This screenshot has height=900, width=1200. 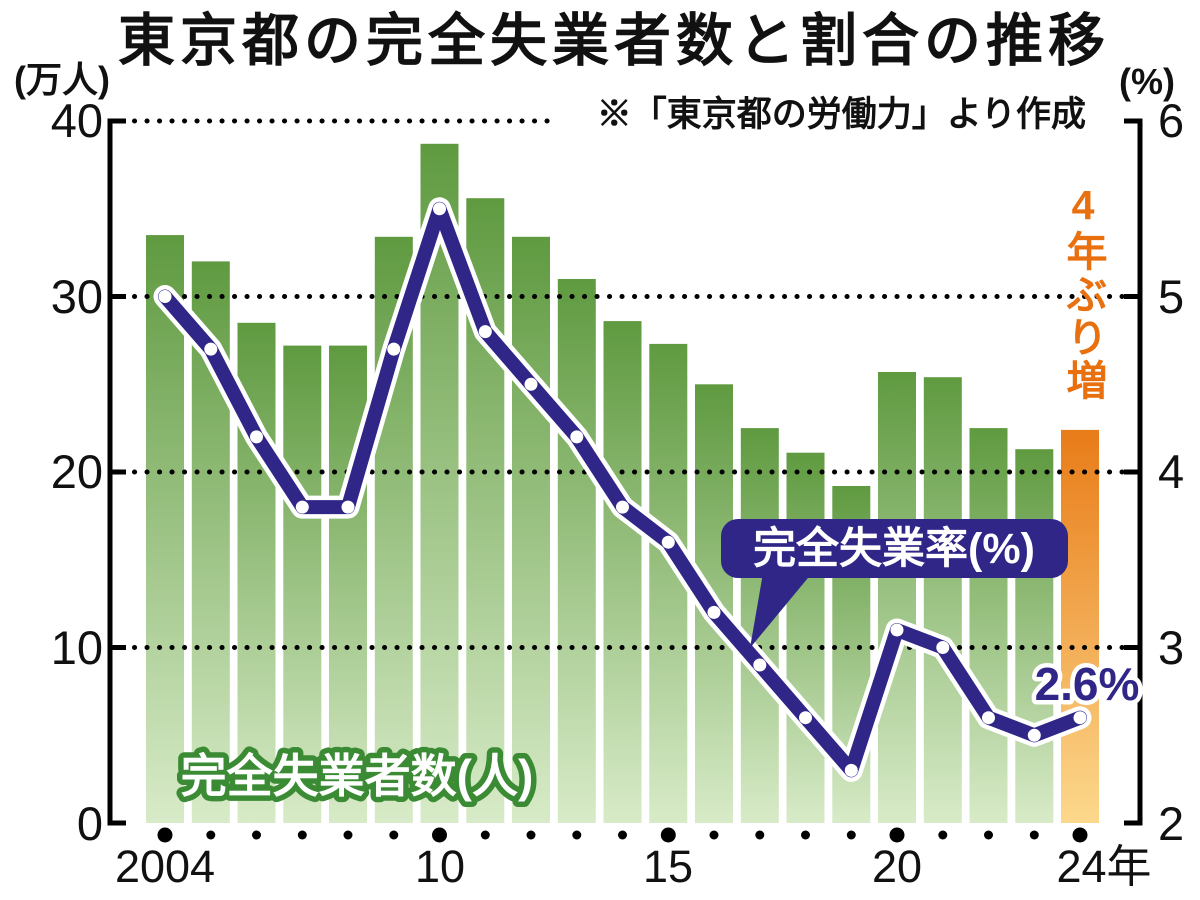 I want to click on rate-point-2022, so click(x=988, y=718).